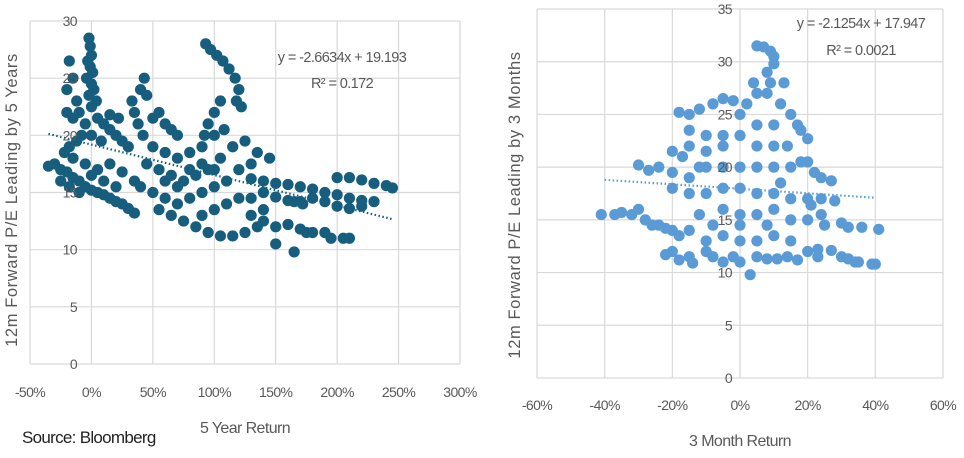 The width and height of the screenshot is (964, 458). What do you see at coordinates (943, 405) in the screenshot?
I see `x-tick-label: 60%` at bounding box center [943, 405].